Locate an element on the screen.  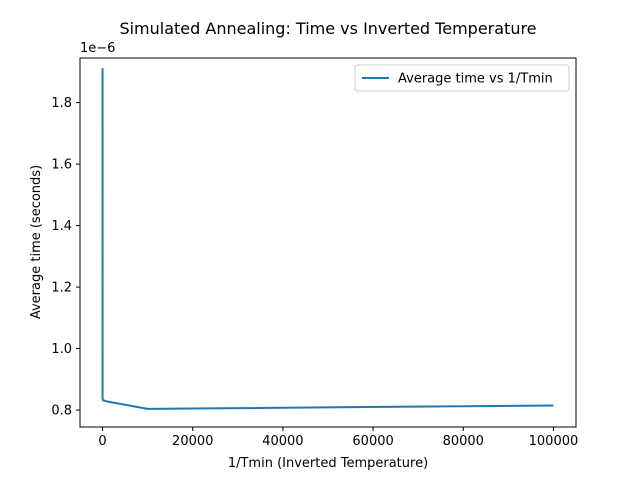
x-axis-label: 1/Tmin (Inverted Temperature) is located at coordinates (328, 463).